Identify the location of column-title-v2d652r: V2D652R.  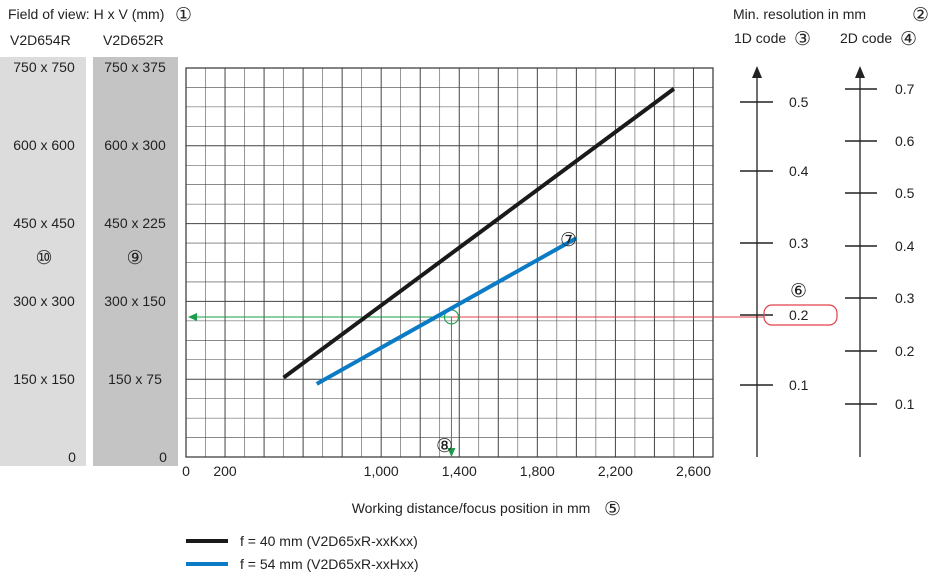
(133, 40).